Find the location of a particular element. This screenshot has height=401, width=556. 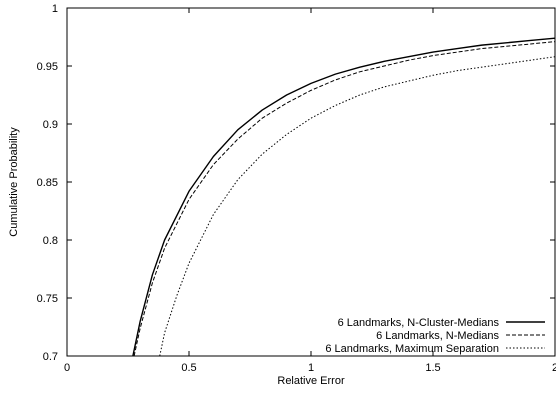

x-tick-label: 0.5 is located at coordinates (188, 368).